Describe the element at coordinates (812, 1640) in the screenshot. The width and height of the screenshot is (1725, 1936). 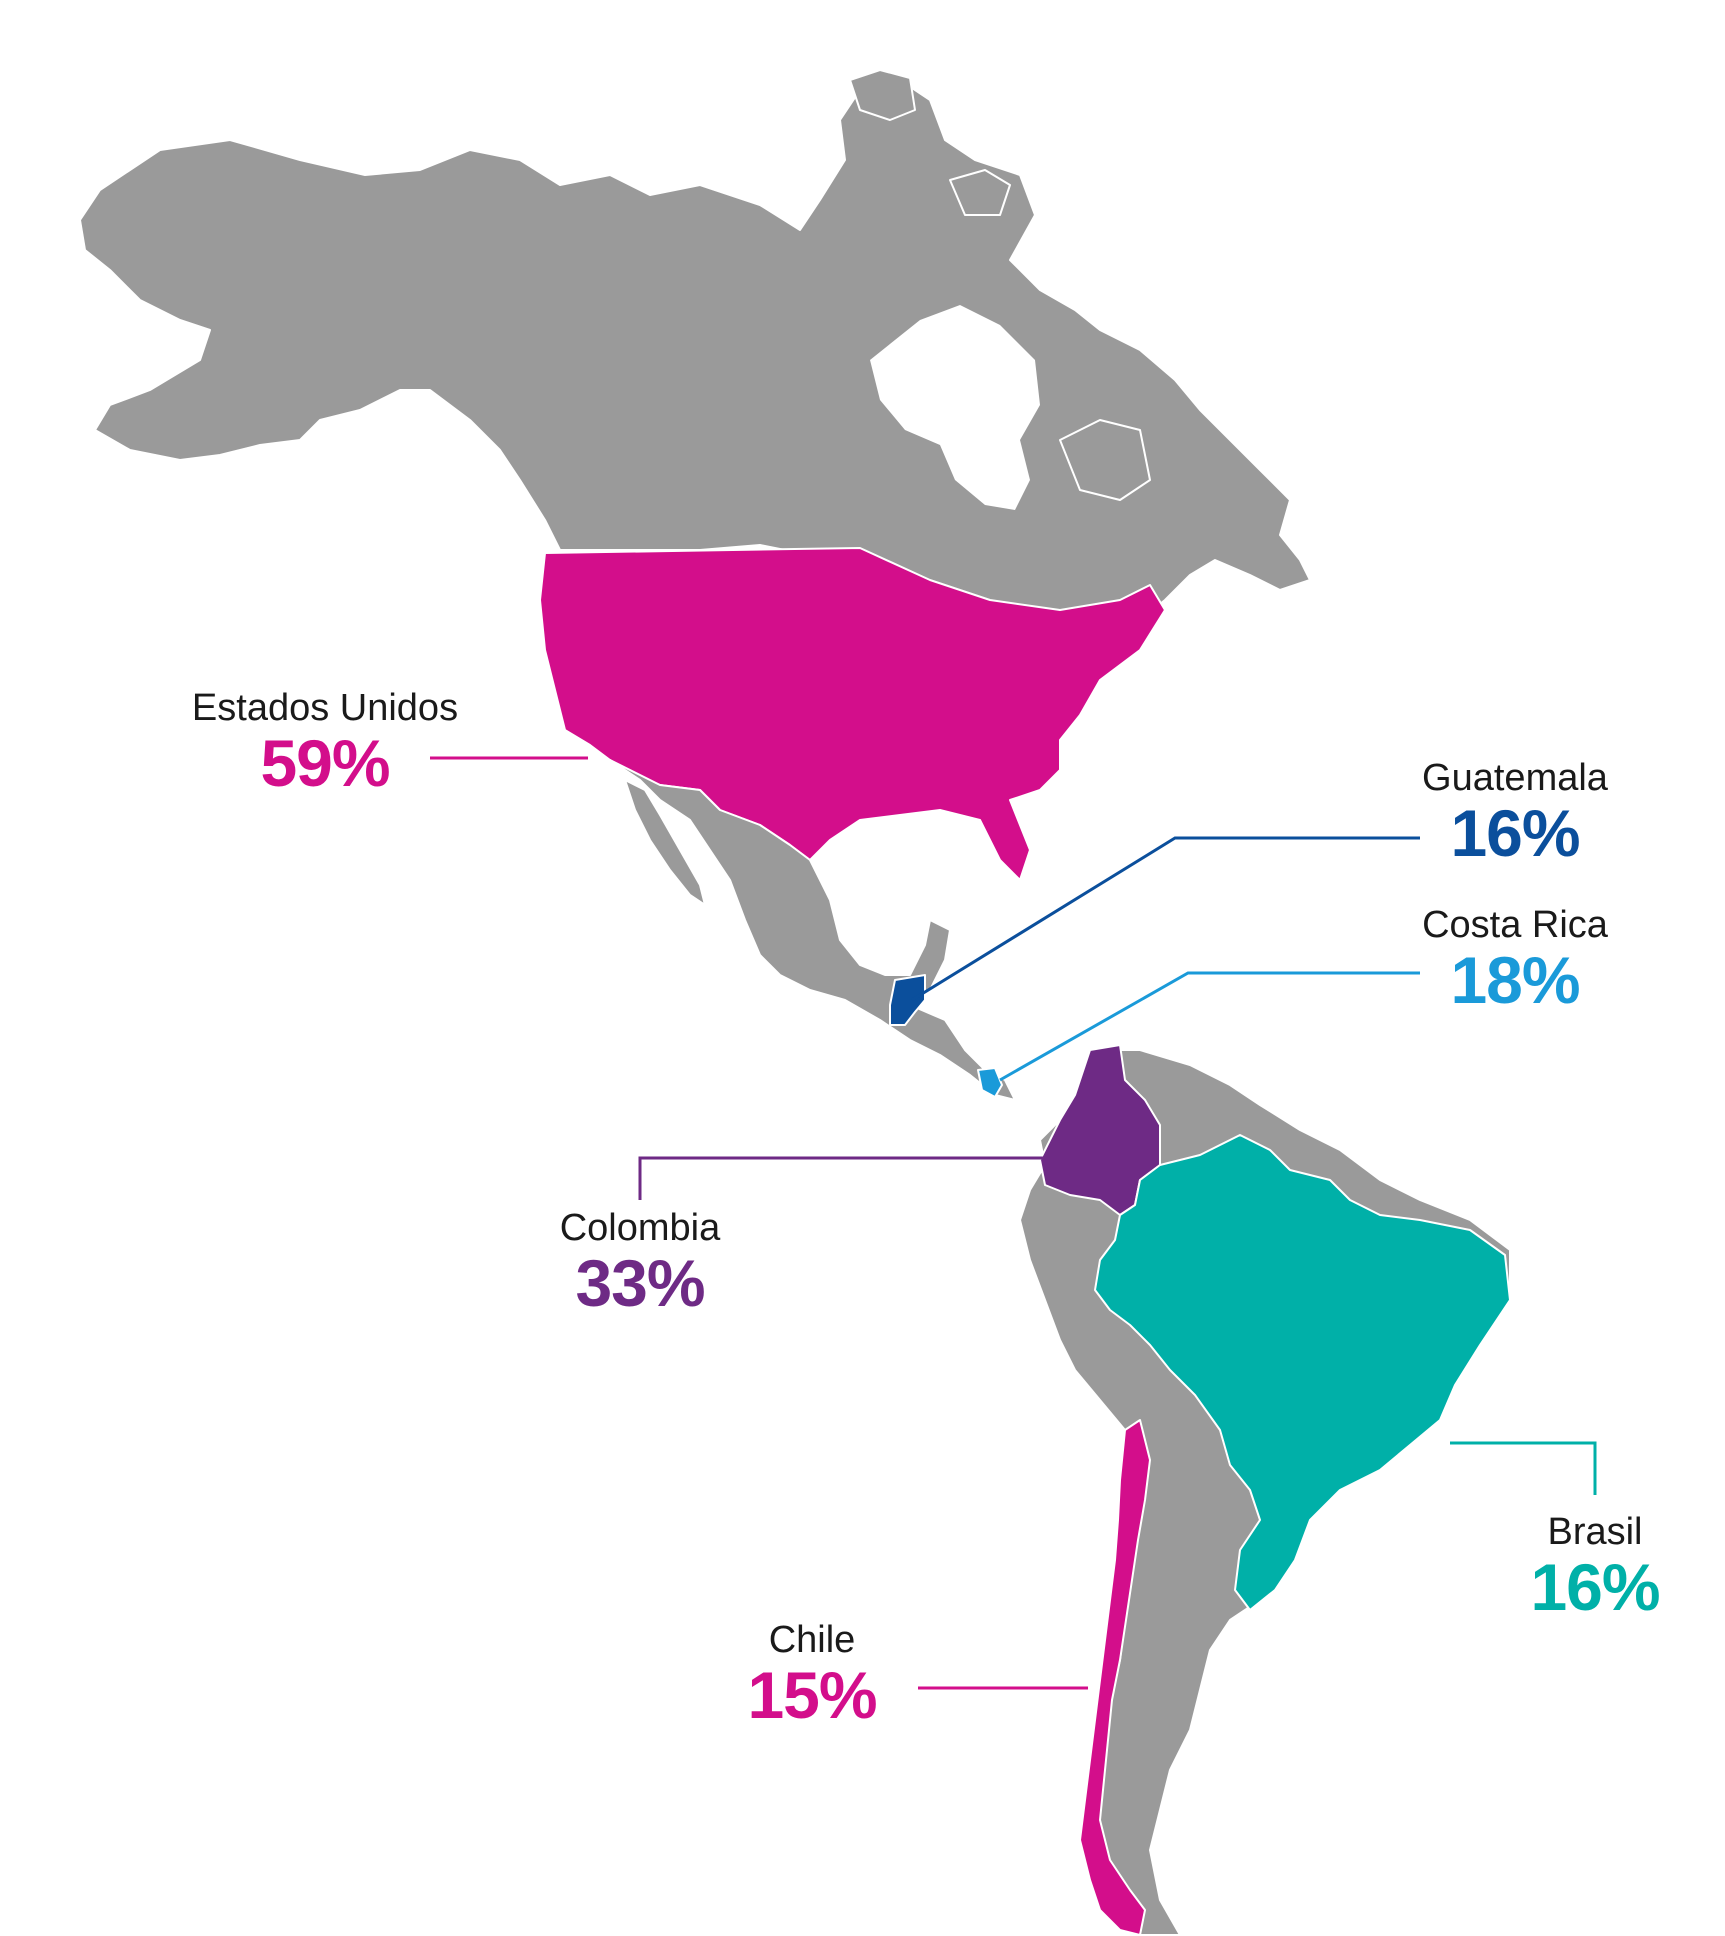
I see `chile-label: Chile` at that location.